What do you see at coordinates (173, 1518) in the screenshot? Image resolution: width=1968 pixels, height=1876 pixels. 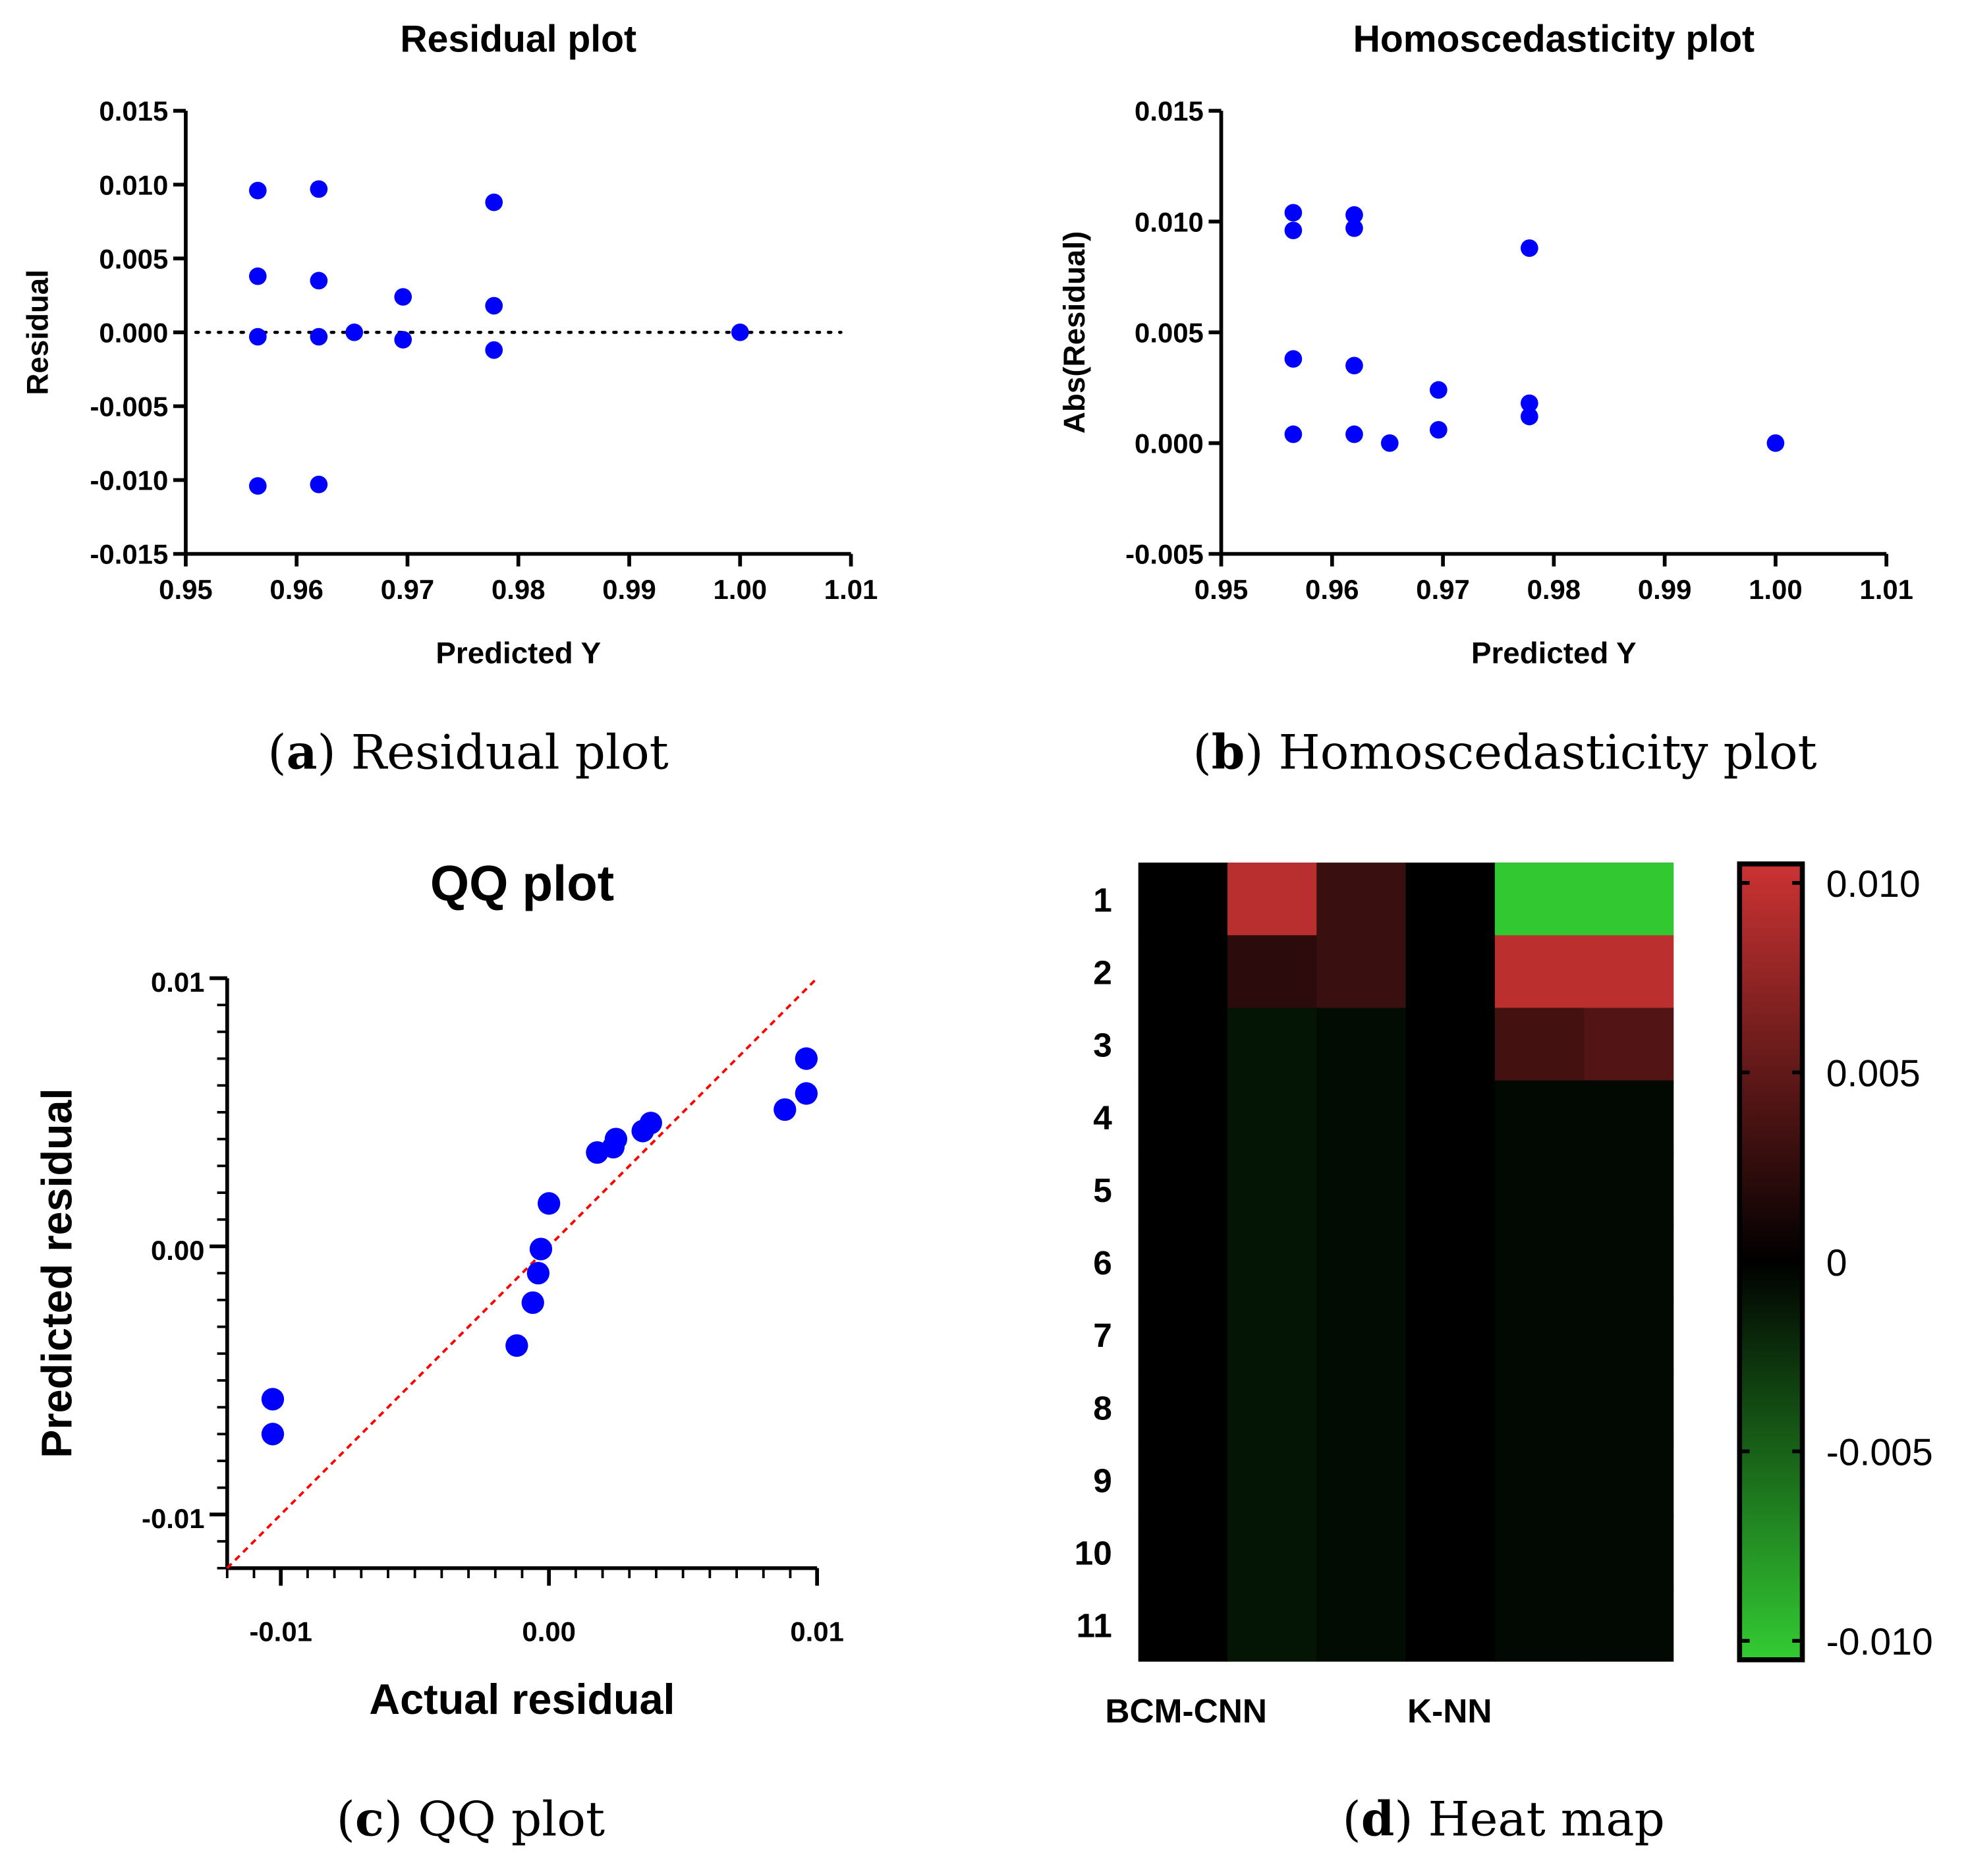 I see `y-tick-label: -0.01` at bounding box center [173, 1518].